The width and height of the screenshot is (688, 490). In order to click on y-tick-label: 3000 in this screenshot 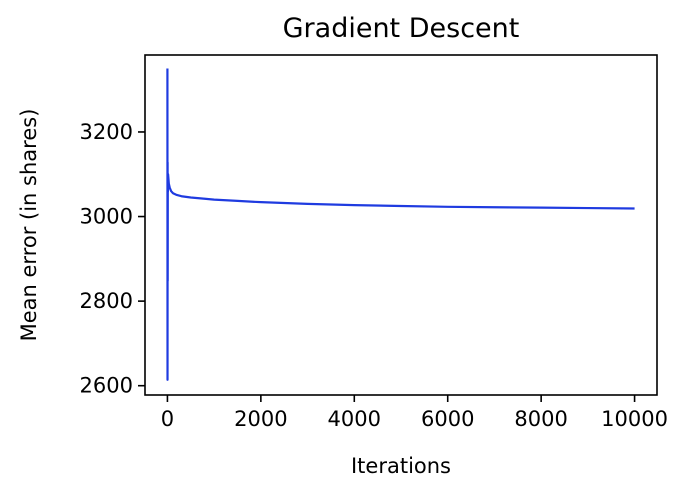, I will do `click(106, 217)`.